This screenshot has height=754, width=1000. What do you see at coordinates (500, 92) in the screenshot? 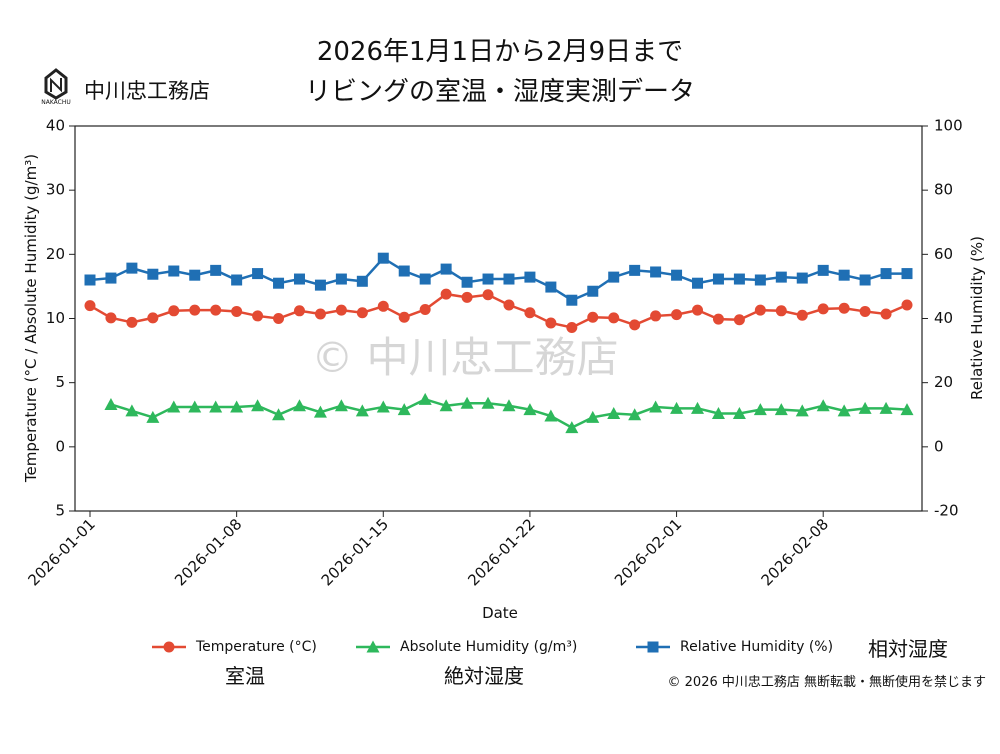
I see `chart-subtitle: リビングの室温・湿度実測データ` at bounding box center [500, 92].